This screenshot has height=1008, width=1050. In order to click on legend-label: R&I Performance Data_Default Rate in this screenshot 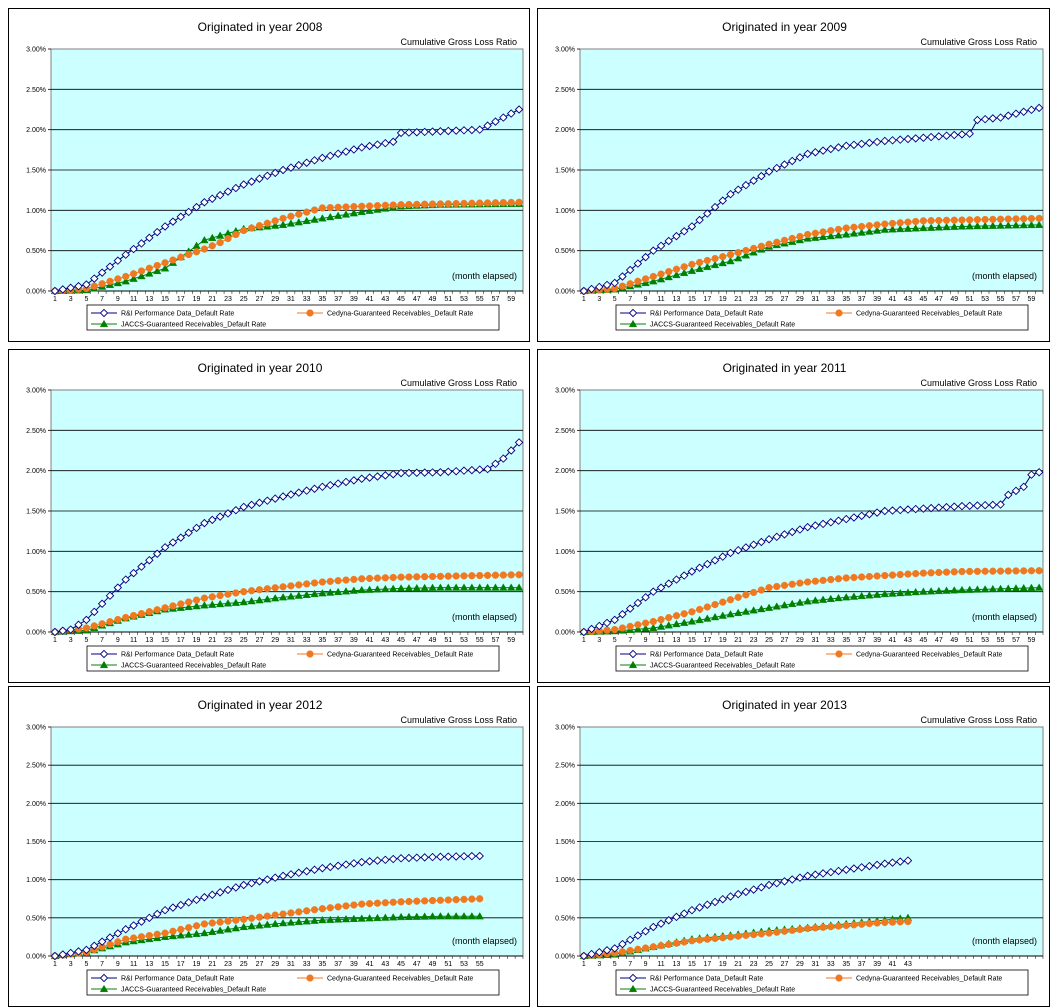, I will do `click(706, 314)`.